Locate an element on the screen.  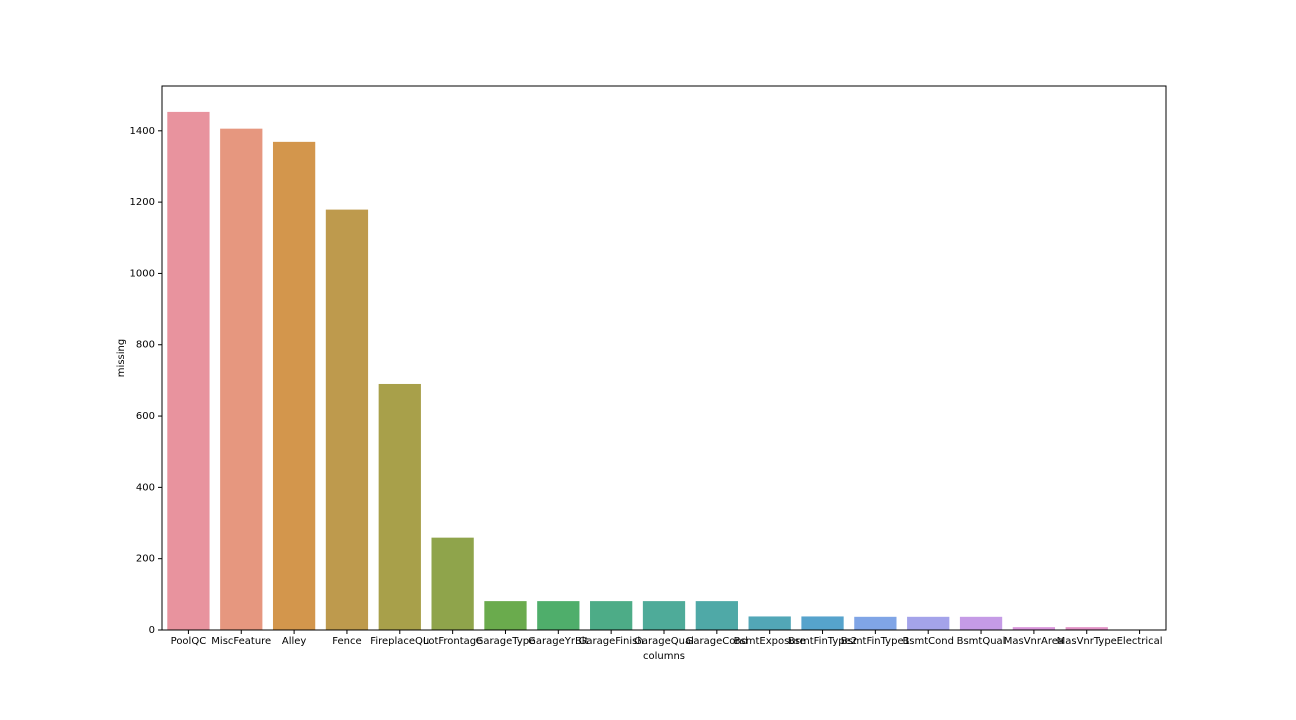
x-tick-label: Fence is located at coordinates (346, 641).